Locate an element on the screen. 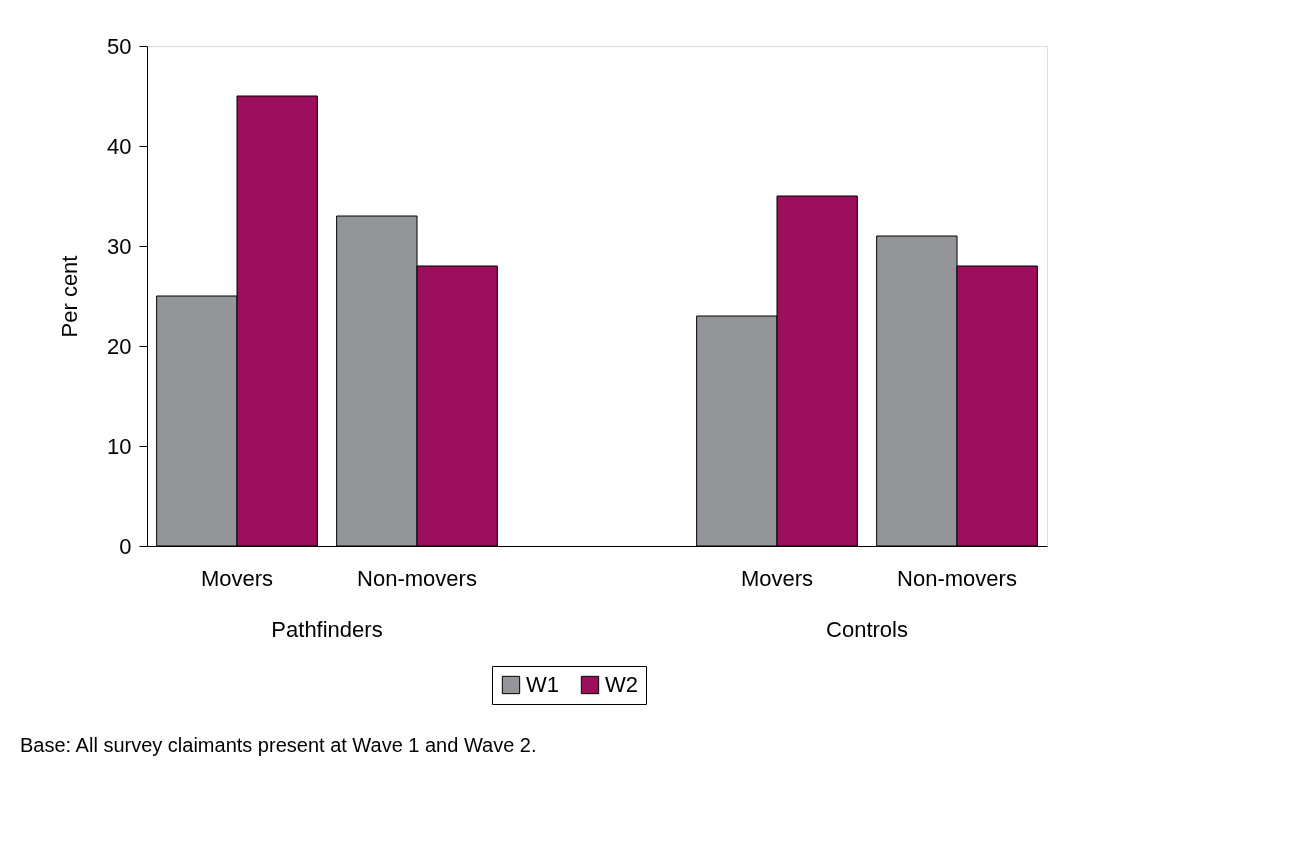 The image size is (1289, 863). y-tick-label: 10 is located at coordinates (119, 446).